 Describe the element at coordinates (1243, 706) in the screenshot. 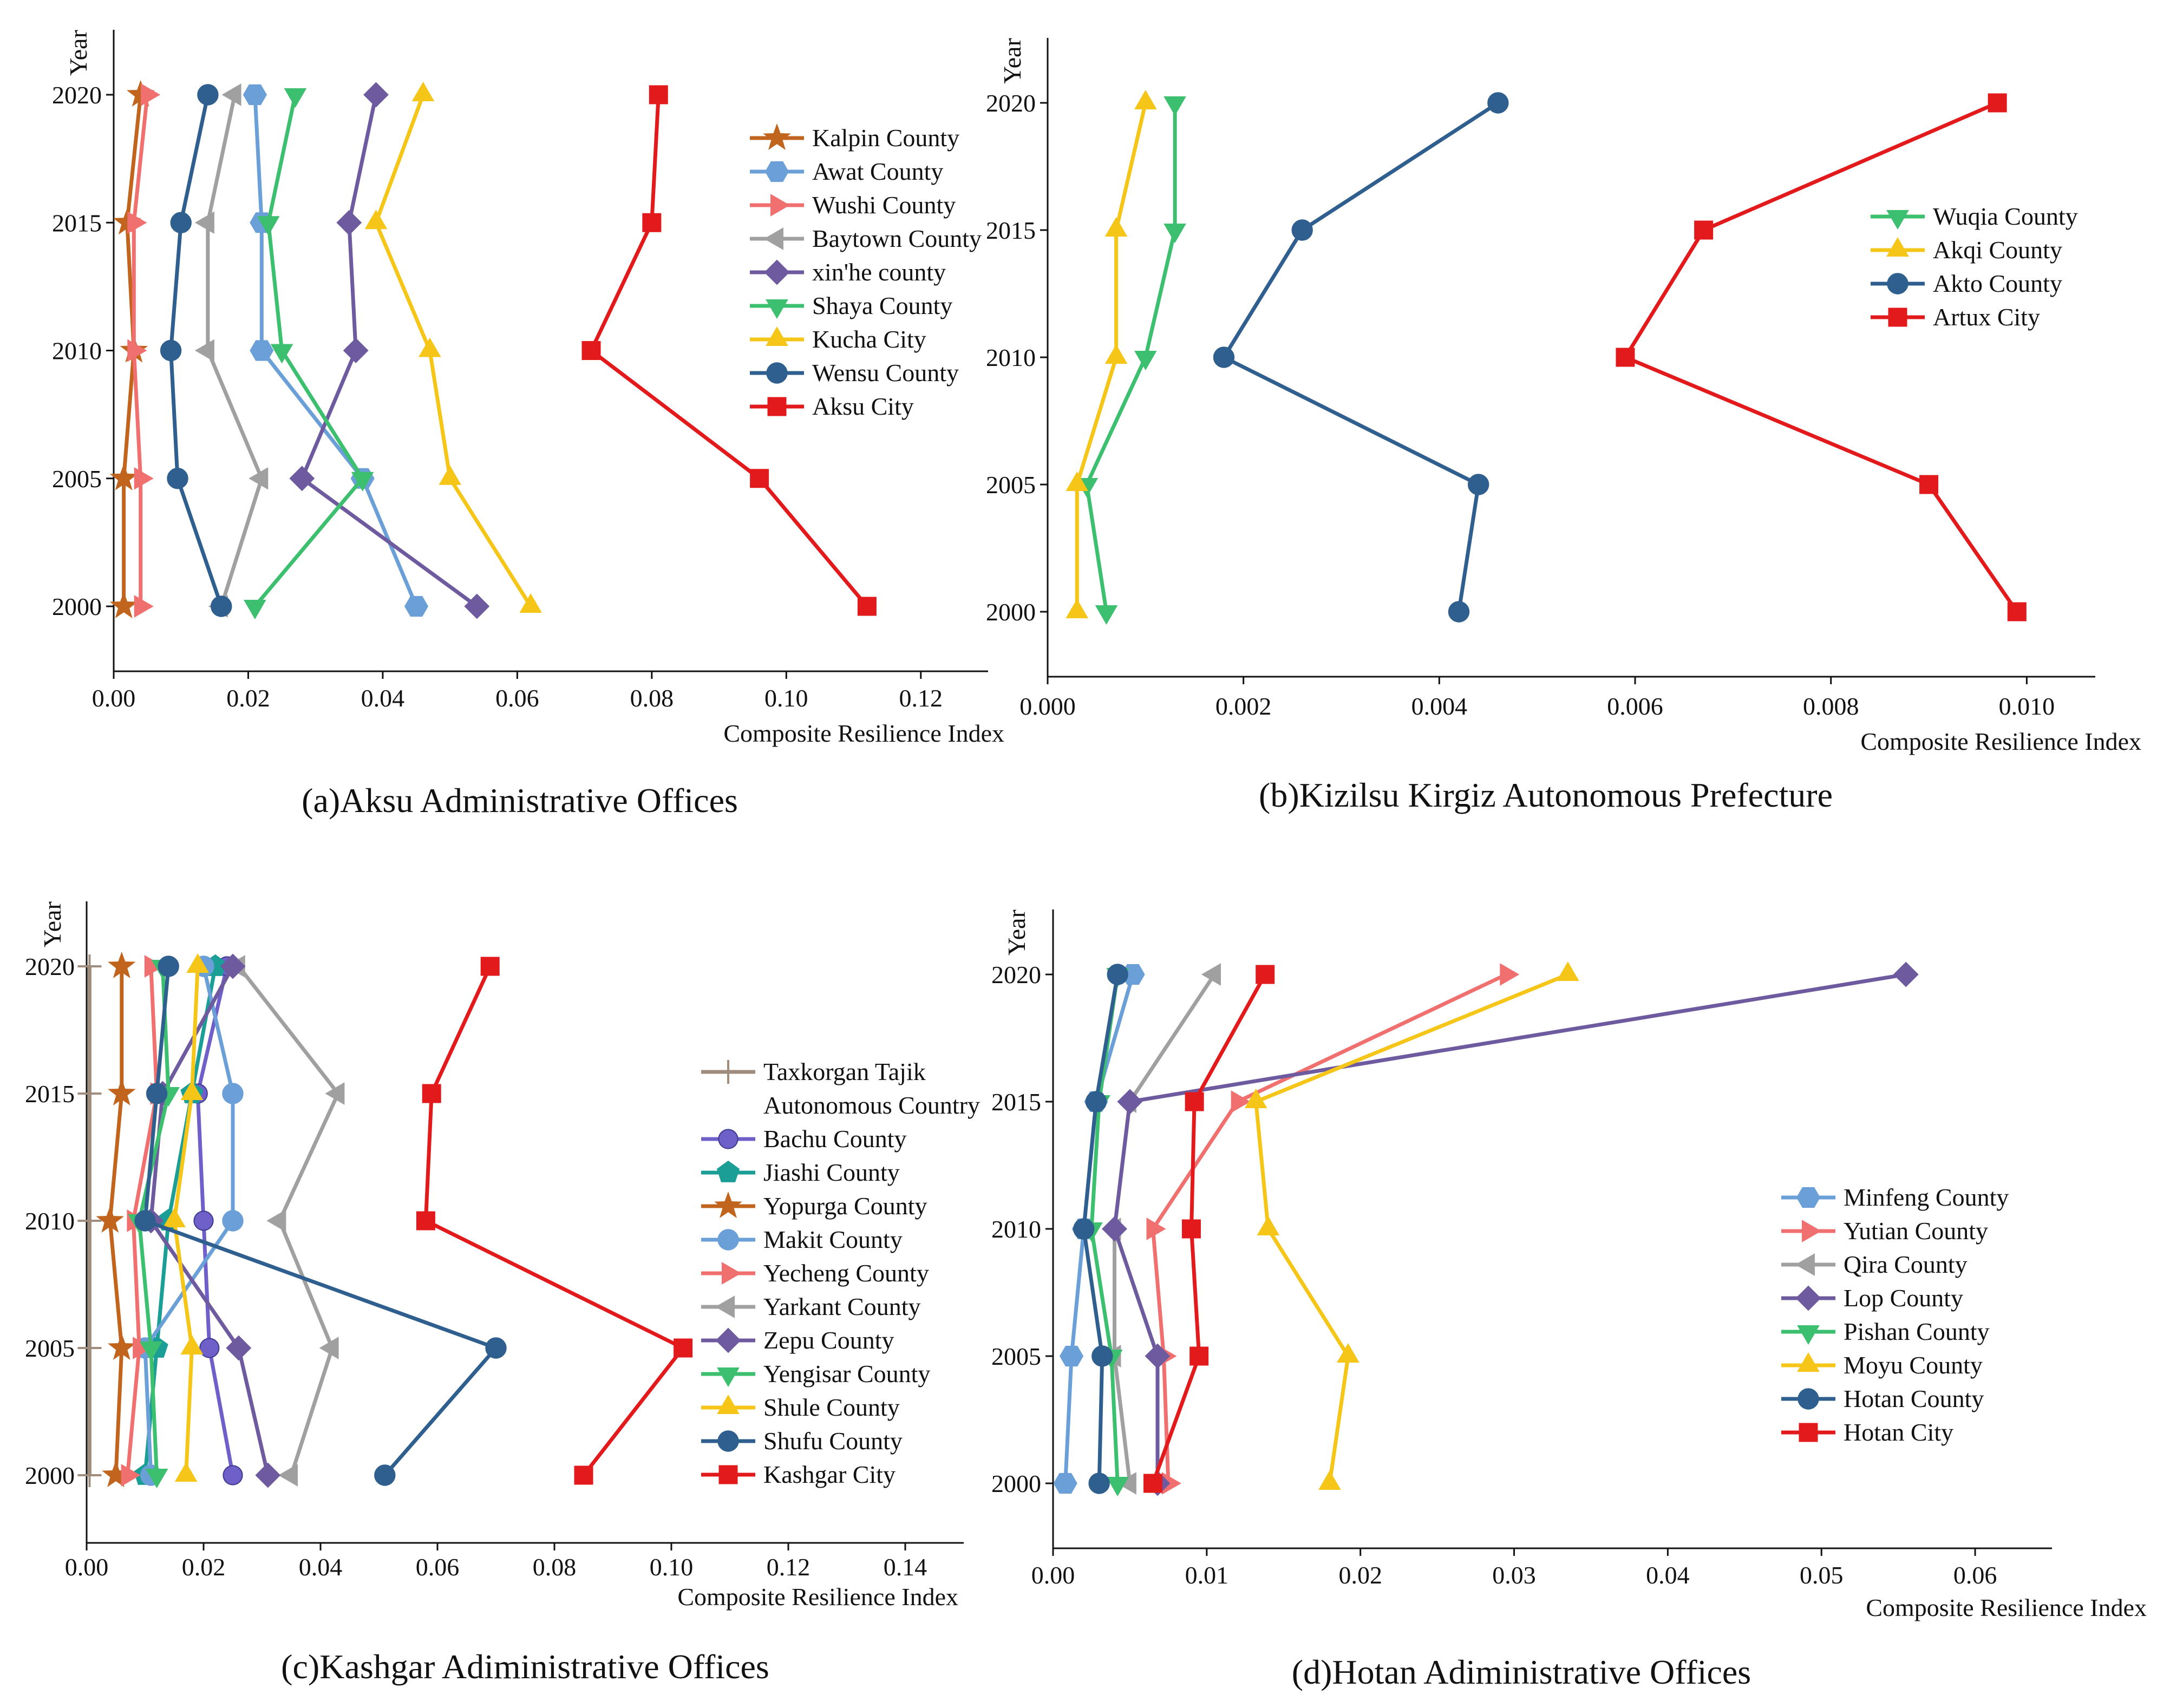

I see `x-tick-label: 0.002` at that location.